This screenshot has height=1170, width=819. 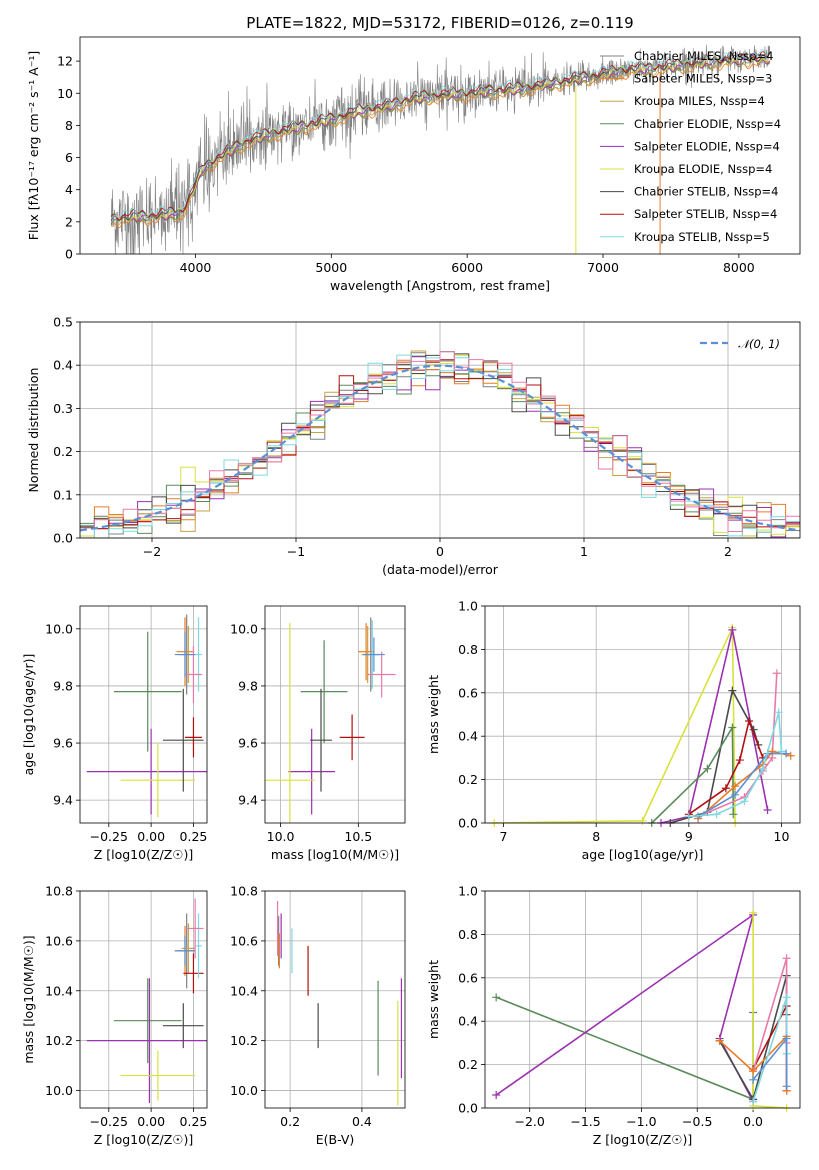 I want to click on mass-weight-vs-Z-frame, so click(x=642, y=999).